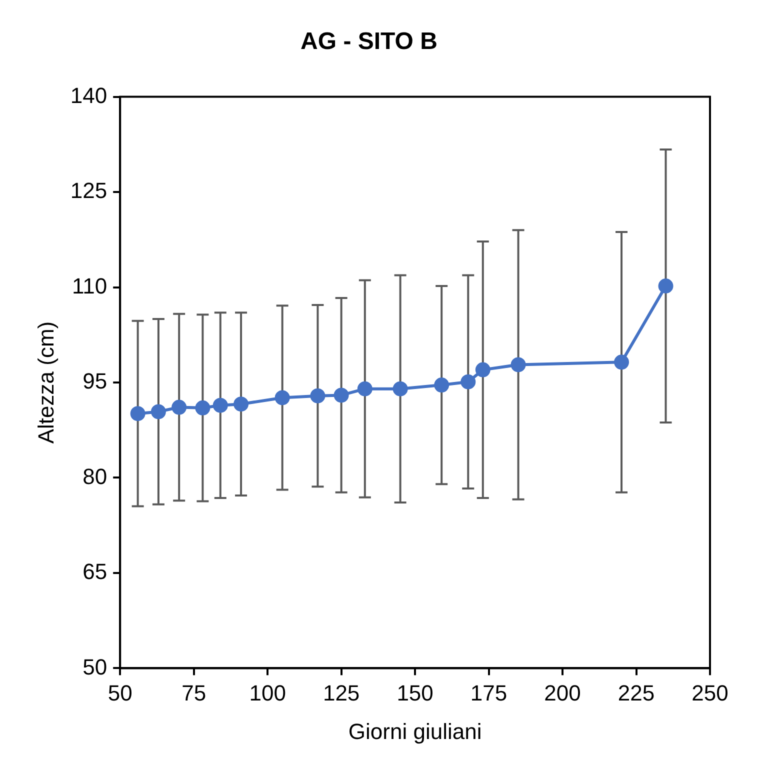  Describe the element at coordinates (120, 693) in the screenshot. I see `x-tick-label: 50` at that location.